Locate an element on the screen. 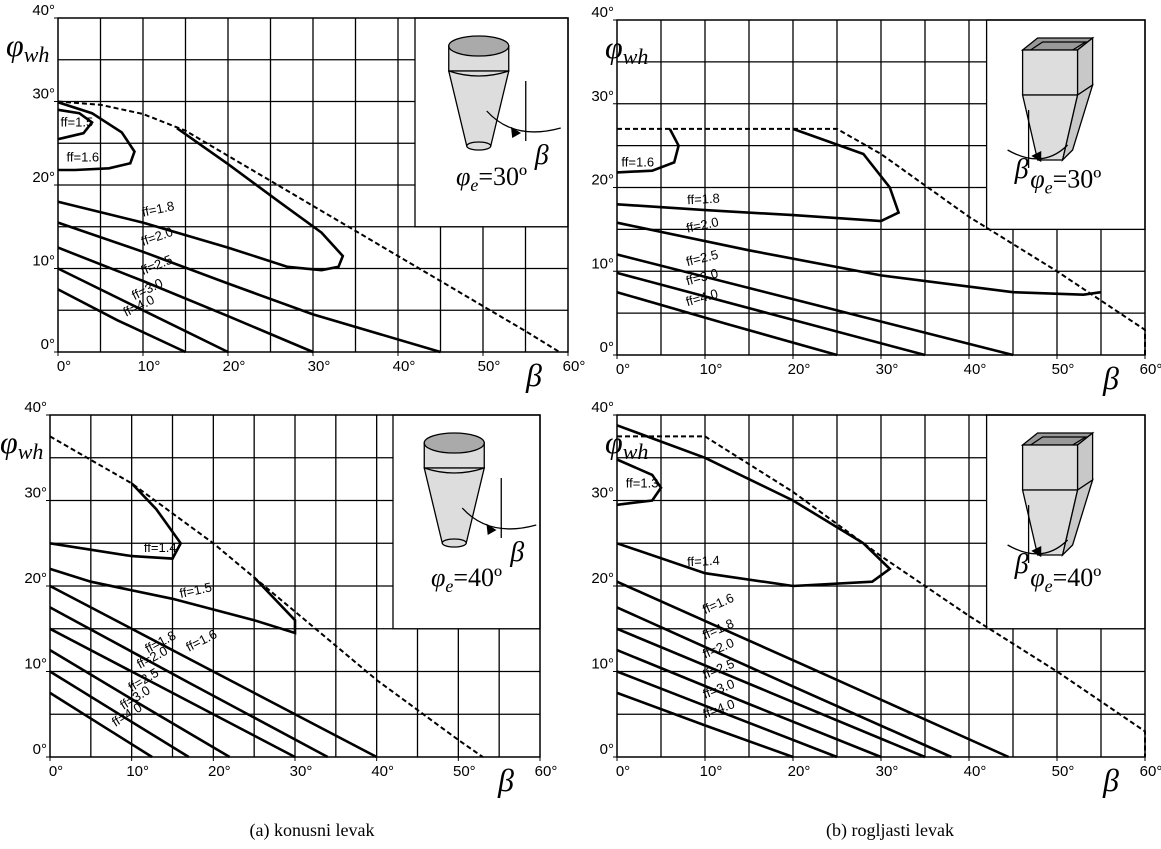 The width and height of the screenshot is (1161, 849). annotation: φe=40º is located at coordinates (1065, 579).